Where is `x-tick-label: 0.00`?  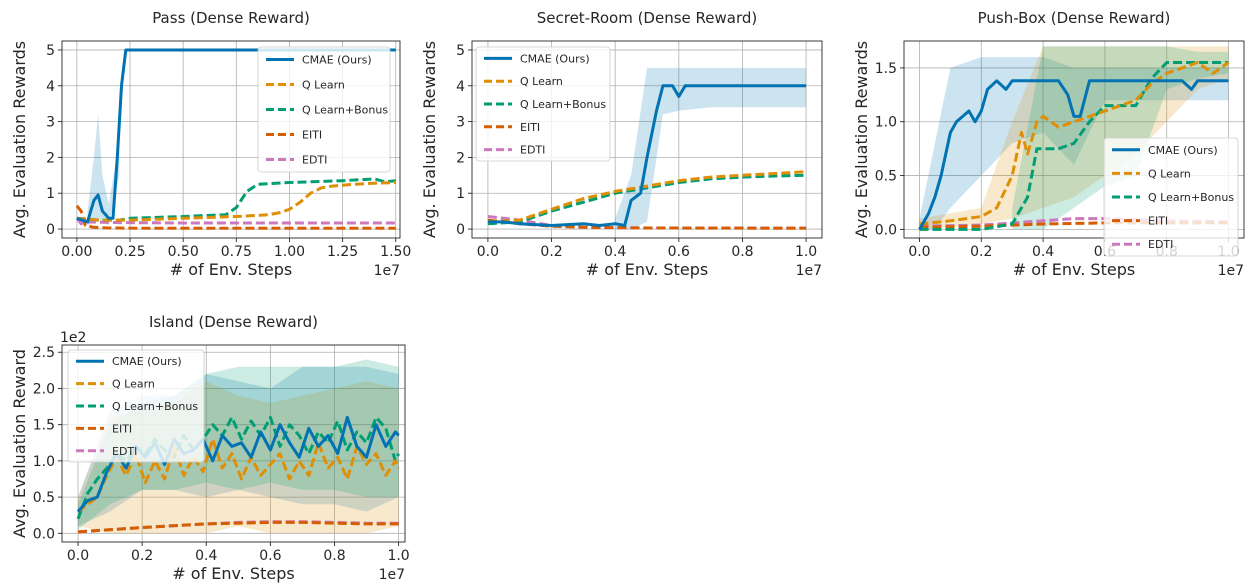 x-tick-label: 0.00 is located at coordinates (76, 252).